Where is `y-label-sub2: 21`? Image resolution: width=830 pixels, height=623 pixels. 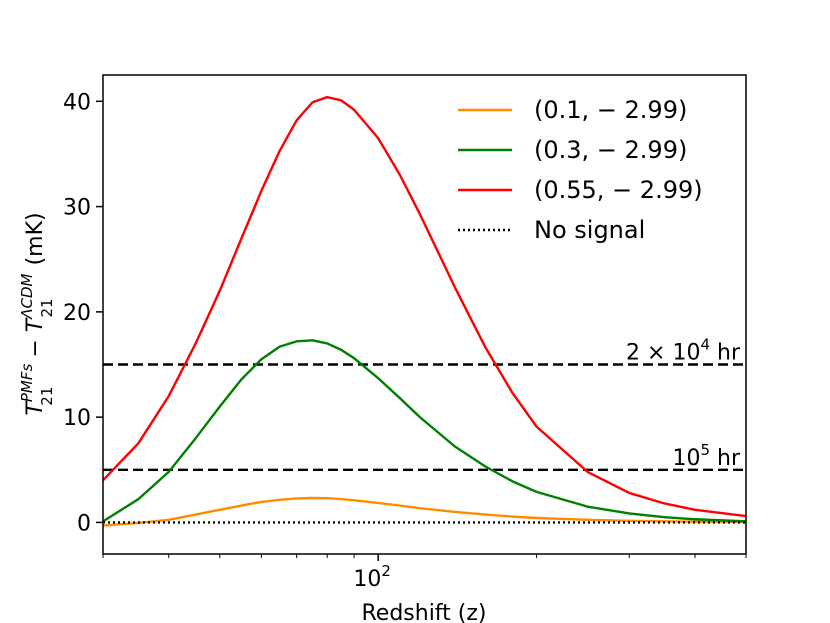
y-label-sub2: 21 is located at coordinates (47, 307).